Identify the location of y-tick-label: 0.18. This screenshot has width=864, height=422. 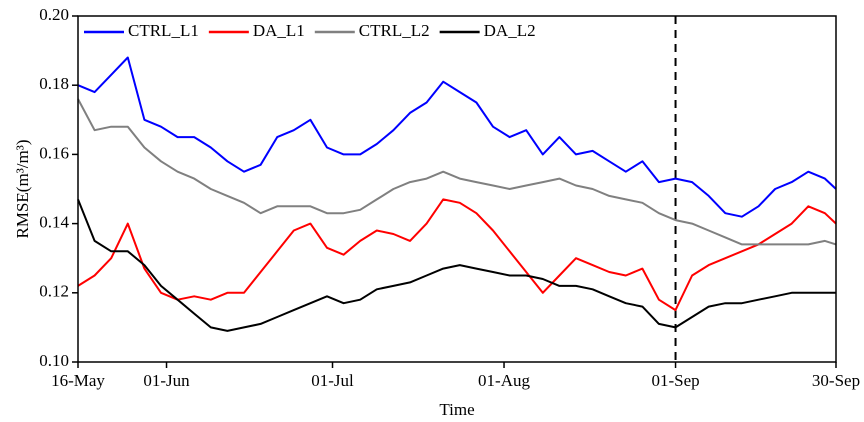
(54, 83).